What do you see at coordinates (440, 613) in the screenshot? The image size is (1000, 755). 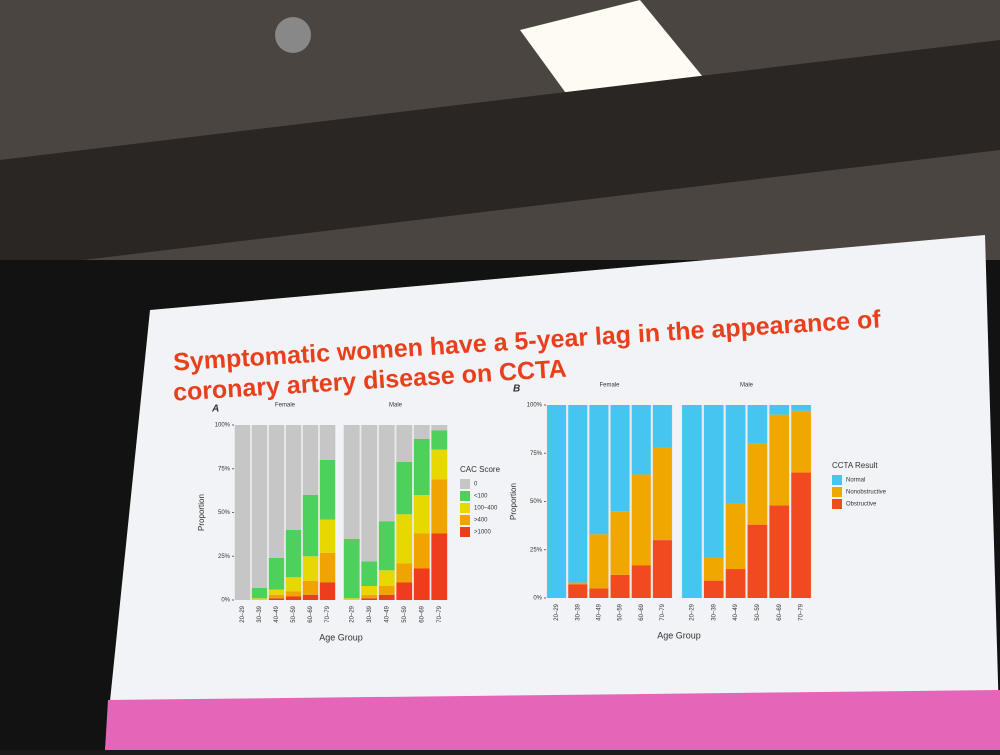 I see `x-tick-label: 70–79` at bounding box center [440, 613].